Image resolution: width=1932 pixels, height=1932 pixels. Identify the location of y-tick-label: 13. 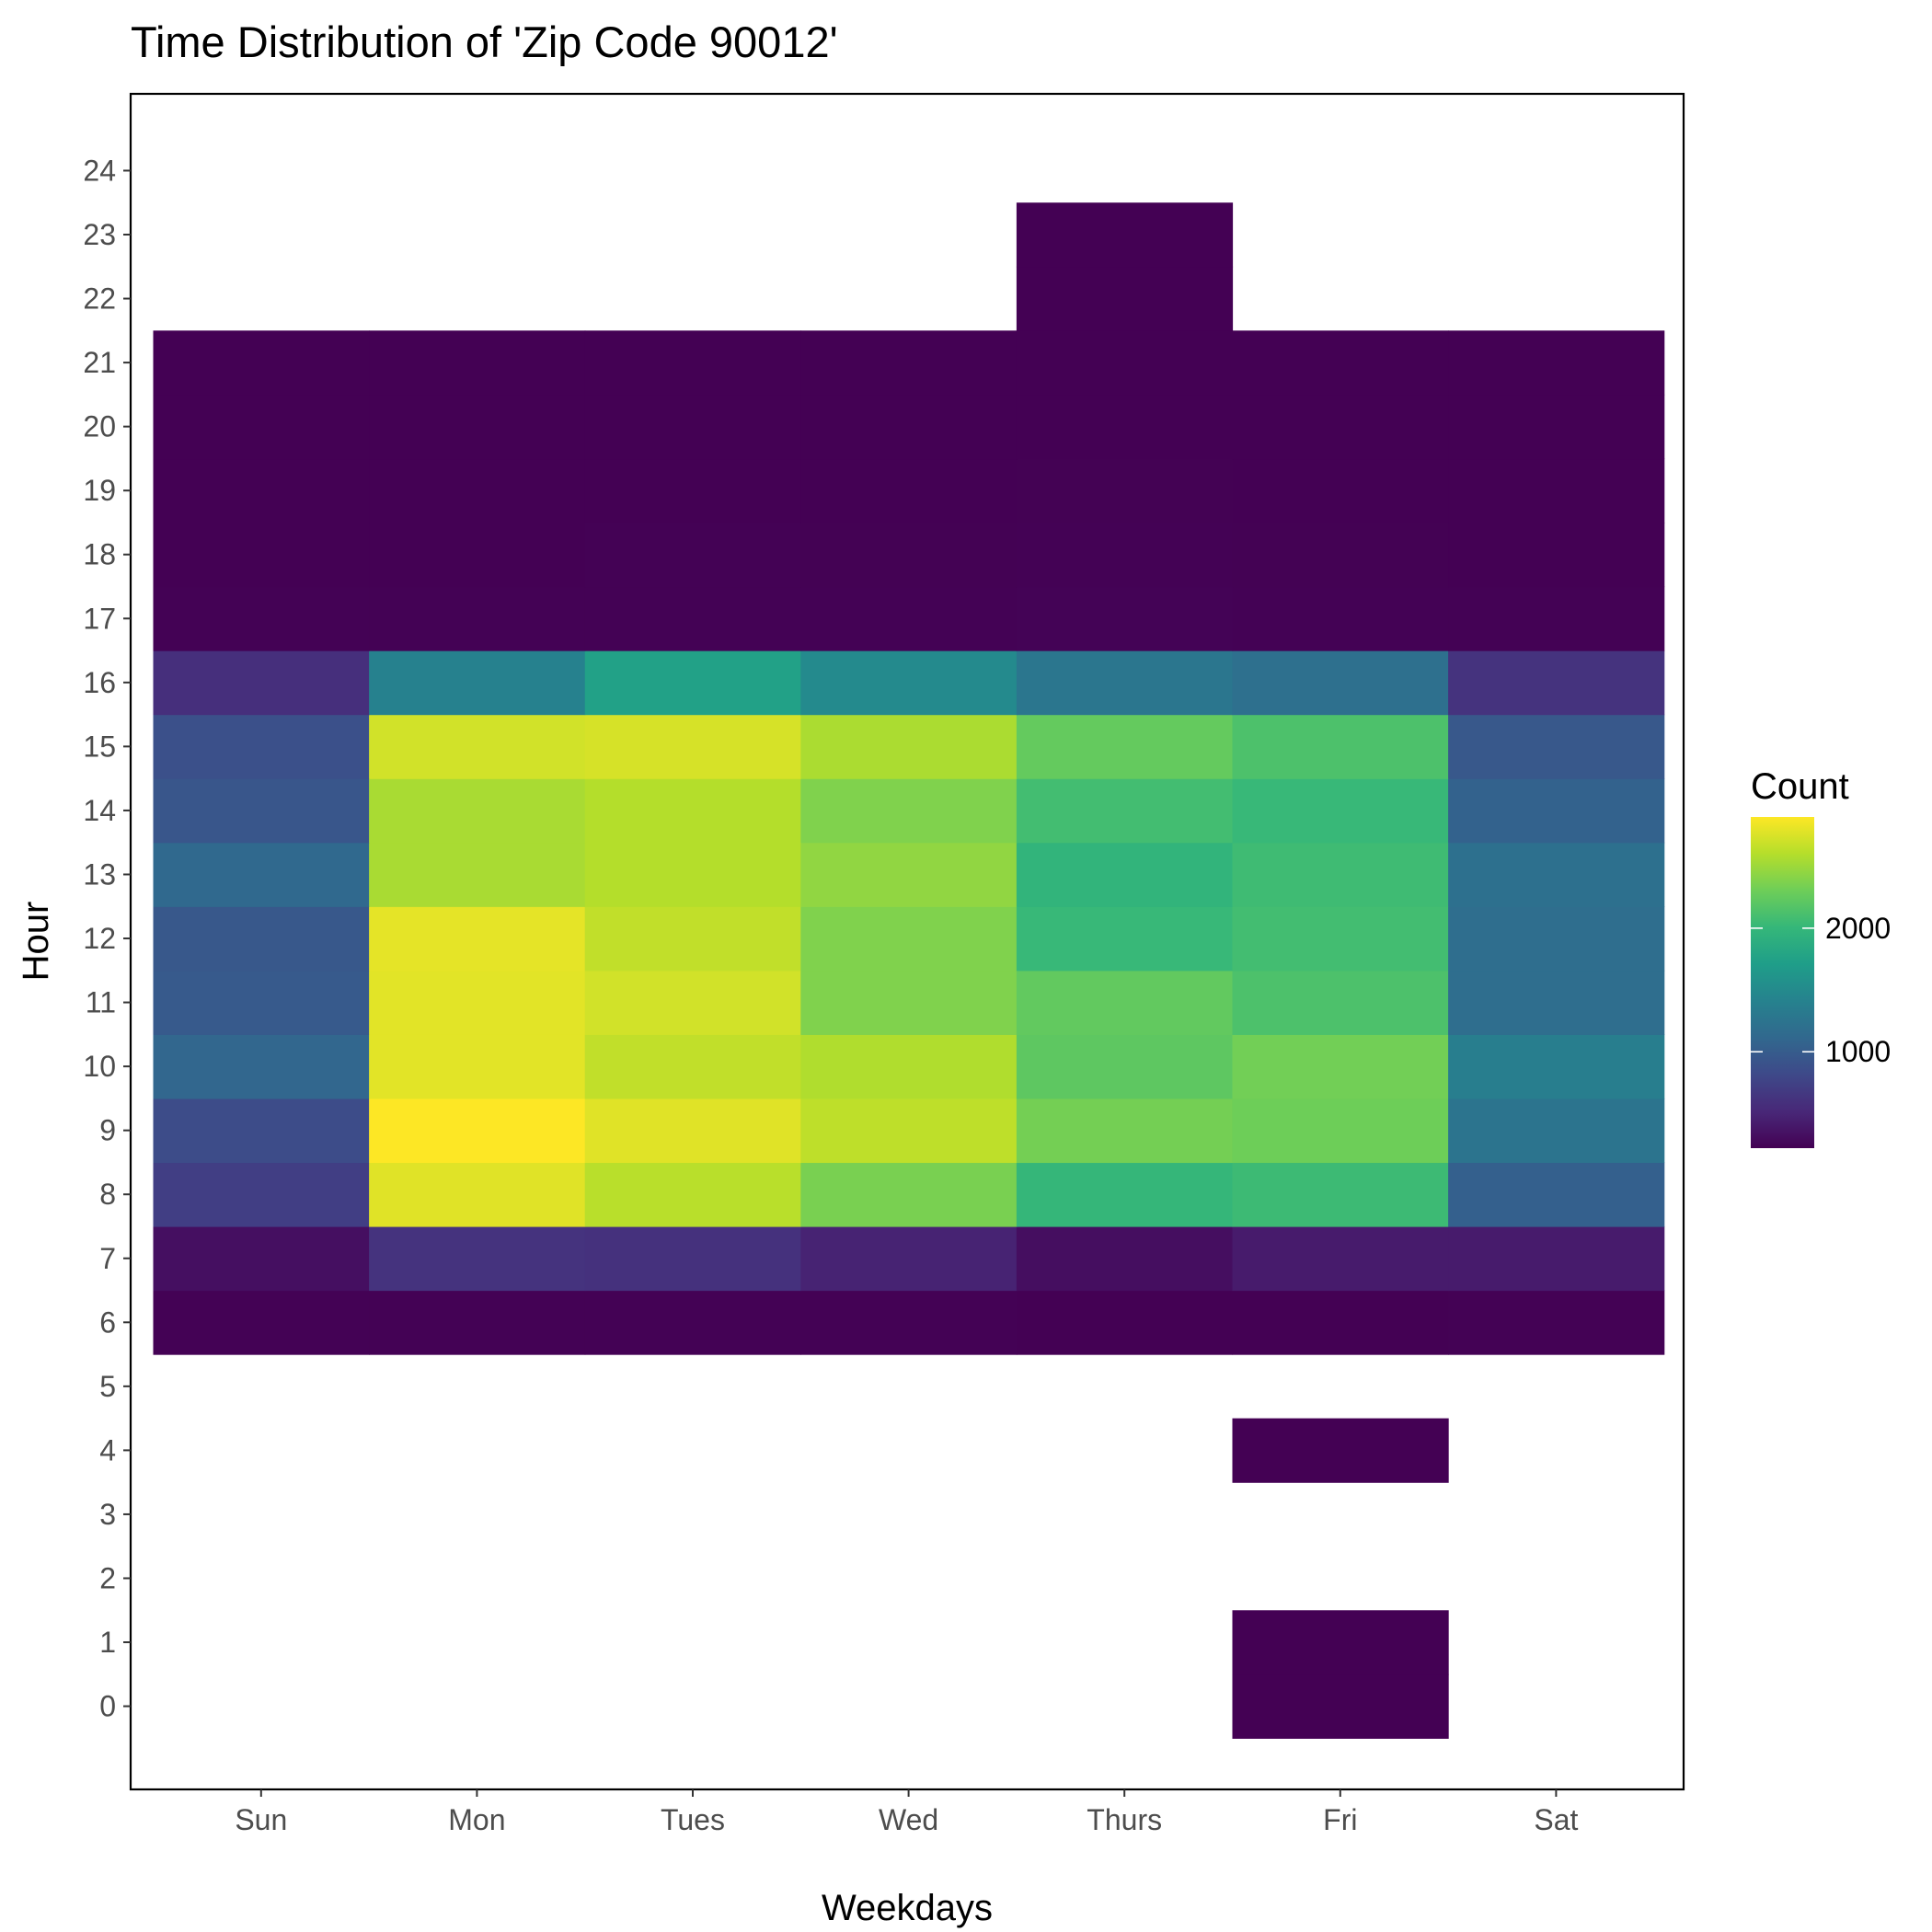
(99, 874).